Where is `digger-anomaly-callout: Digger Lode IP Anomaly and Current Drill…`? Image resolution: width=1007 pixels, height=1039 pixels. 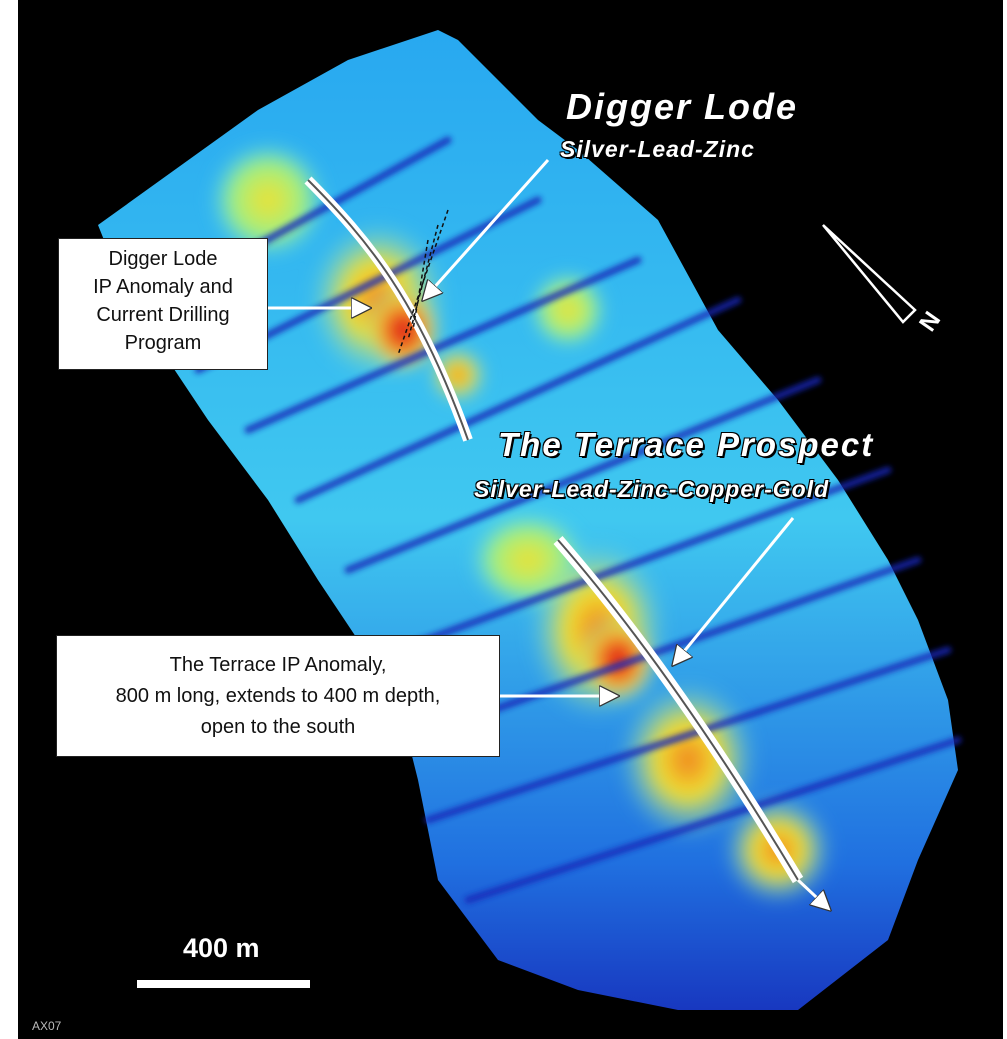 digger-anomaly-callout: Digger Lode IP Anomaly and Current Drill… is located at coordinates (163, 304).